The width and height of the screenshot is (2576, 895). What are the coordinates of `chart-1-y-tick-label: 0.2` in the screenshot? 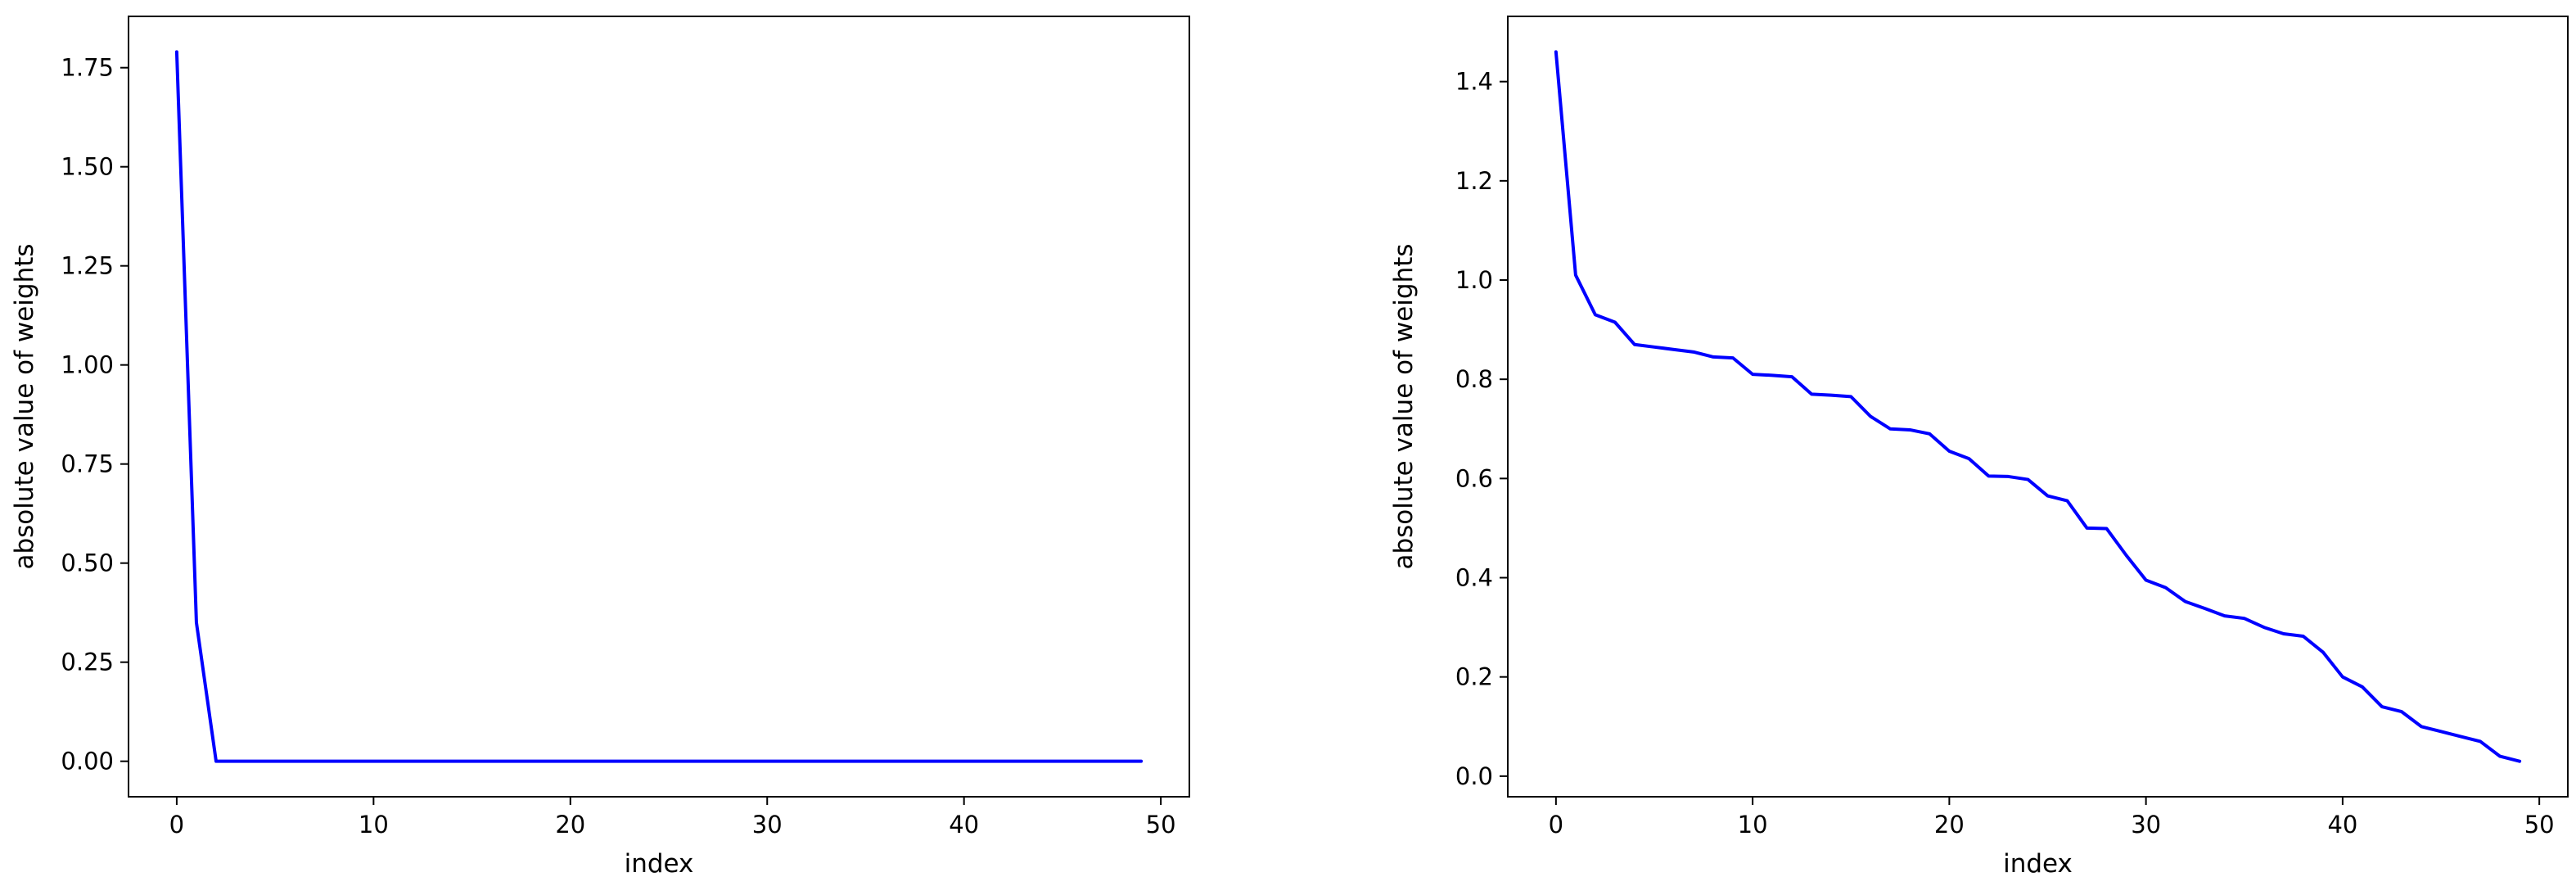 It's located at (1474, 677).